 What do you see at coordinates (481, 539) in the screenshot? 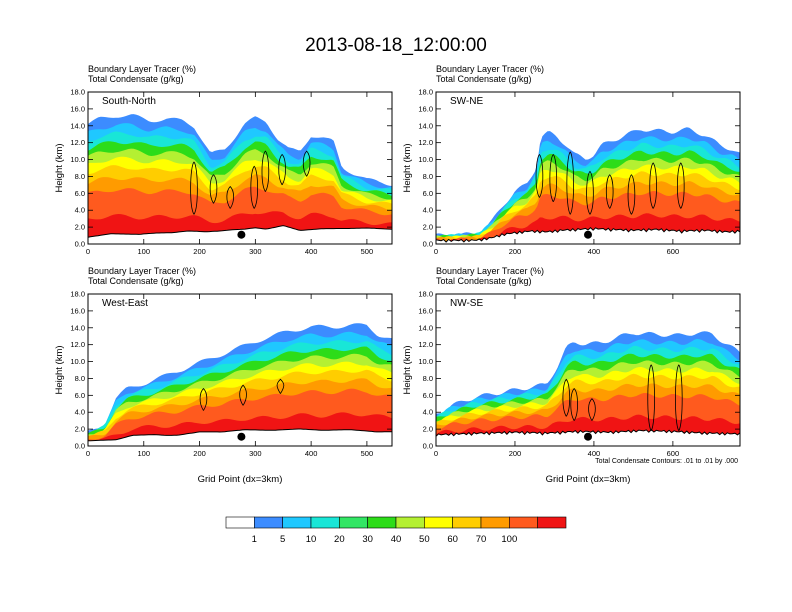
I see `colorbar-label: 70` at bounding box center [481, 539].